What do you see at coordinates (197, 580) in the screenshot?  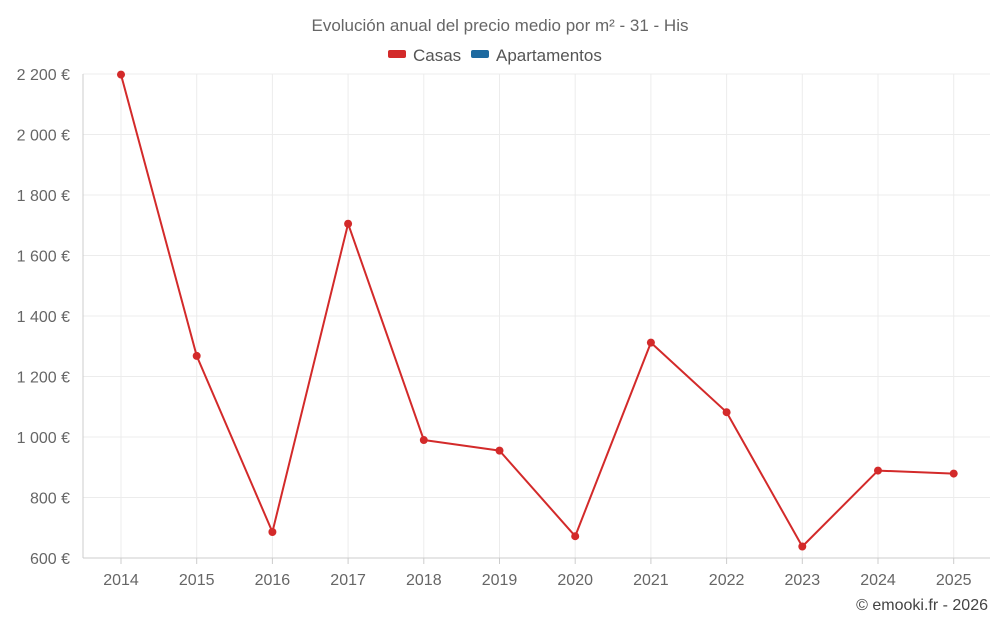 I see `x-tick-label: 2015` at bounding box center [197, 580].